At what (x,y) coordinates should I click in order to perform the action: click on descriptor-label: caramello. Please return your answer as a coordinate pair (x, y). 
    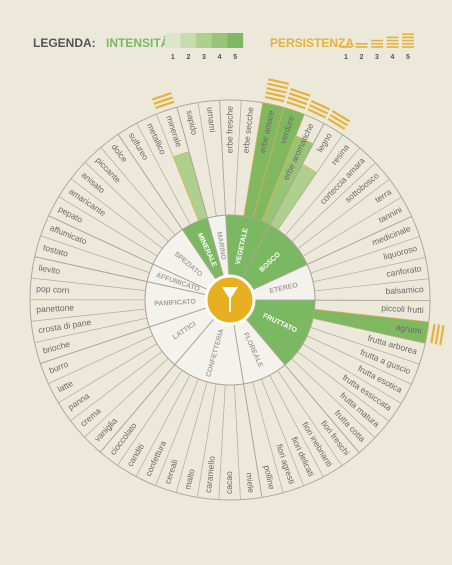
    Looking at the image, I should click on (210, 474).